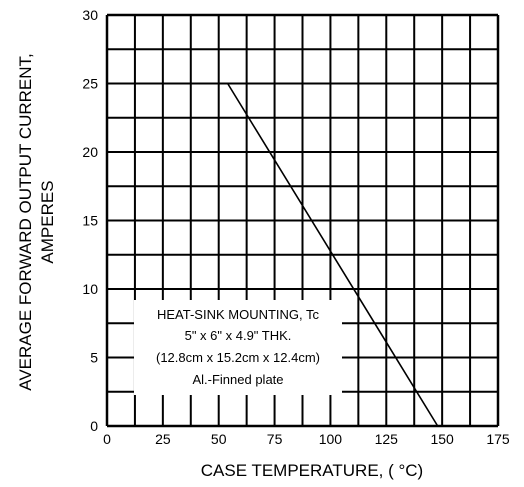 The image size is (524, 487). What do you see at coordinates (25, 222) in the screenshot?
I see `y-axis-title-line-1: AVERAGE FORWARD OUTPUT CURRENT,` at bounding box center [25, 222].